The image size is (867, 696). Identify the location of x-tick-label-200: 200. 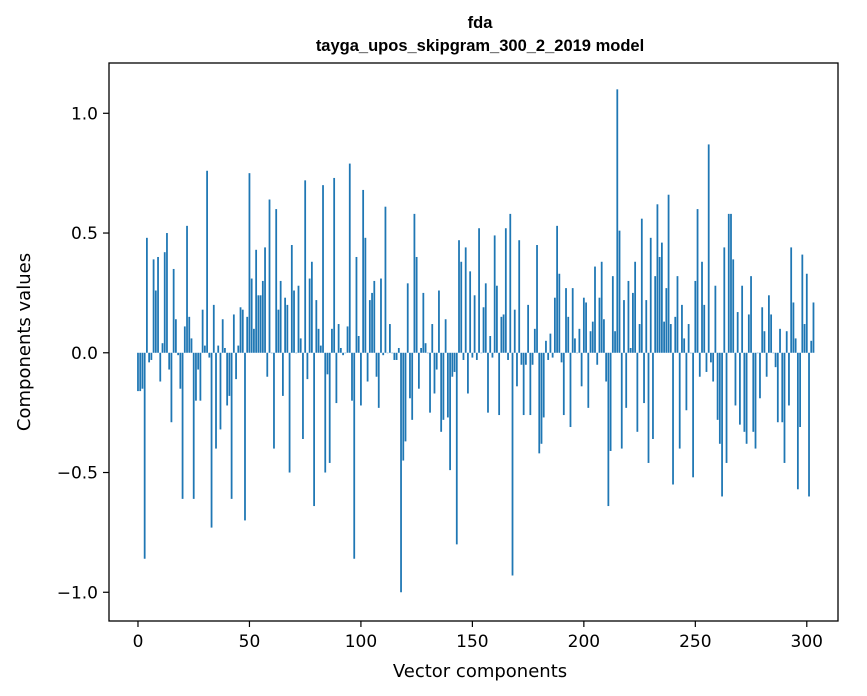
(584, 642).